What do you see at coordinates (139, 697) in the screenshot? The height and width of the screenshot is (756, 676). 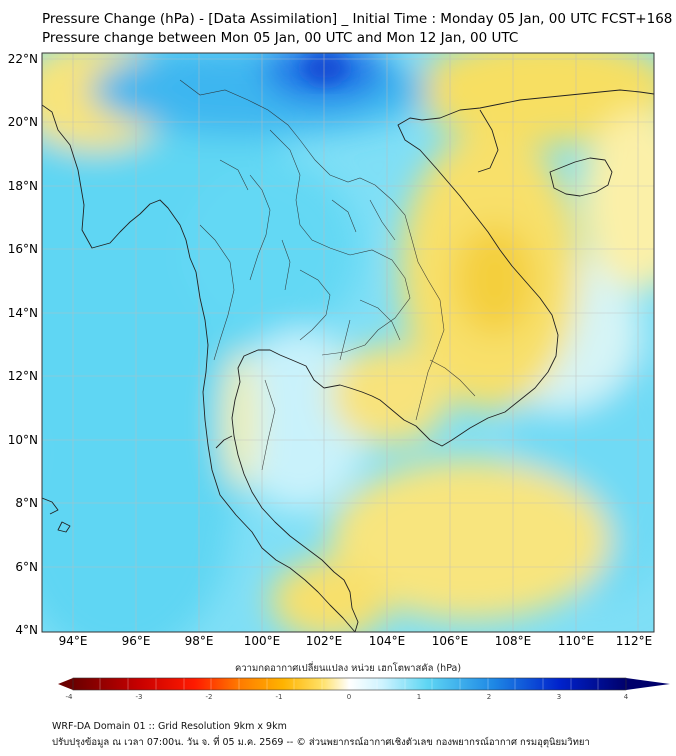 I see `colorbar-tick: -3` at bounding box center [139, 697].